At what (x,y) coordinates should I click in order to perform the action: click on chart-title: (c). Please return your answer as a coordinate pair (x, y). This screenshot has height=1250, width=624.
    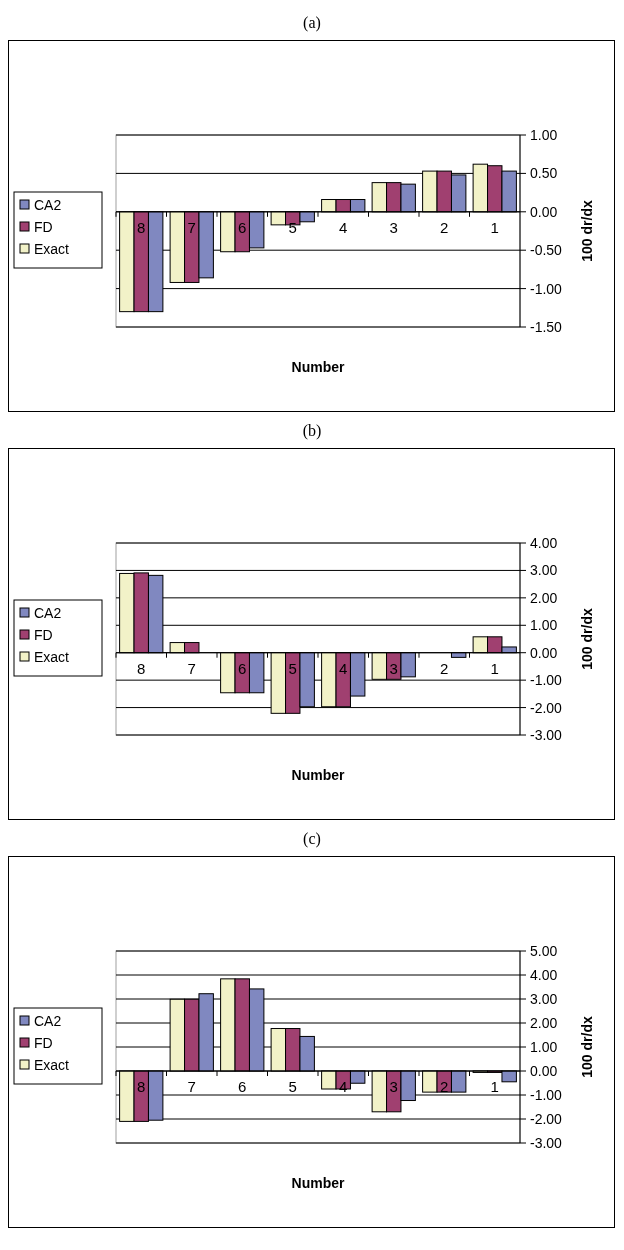
    Looking at the image, I should click on (312, 839).